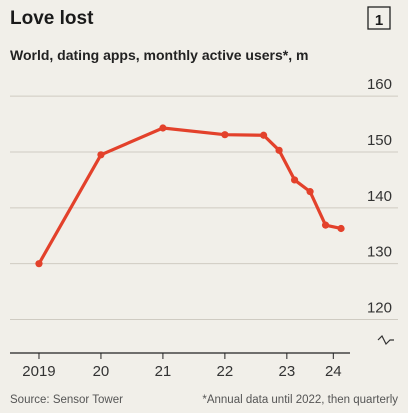 The width and height of the screenshot is (408, 413). I want to click on x-tick-label: 20, so click(101, 371).